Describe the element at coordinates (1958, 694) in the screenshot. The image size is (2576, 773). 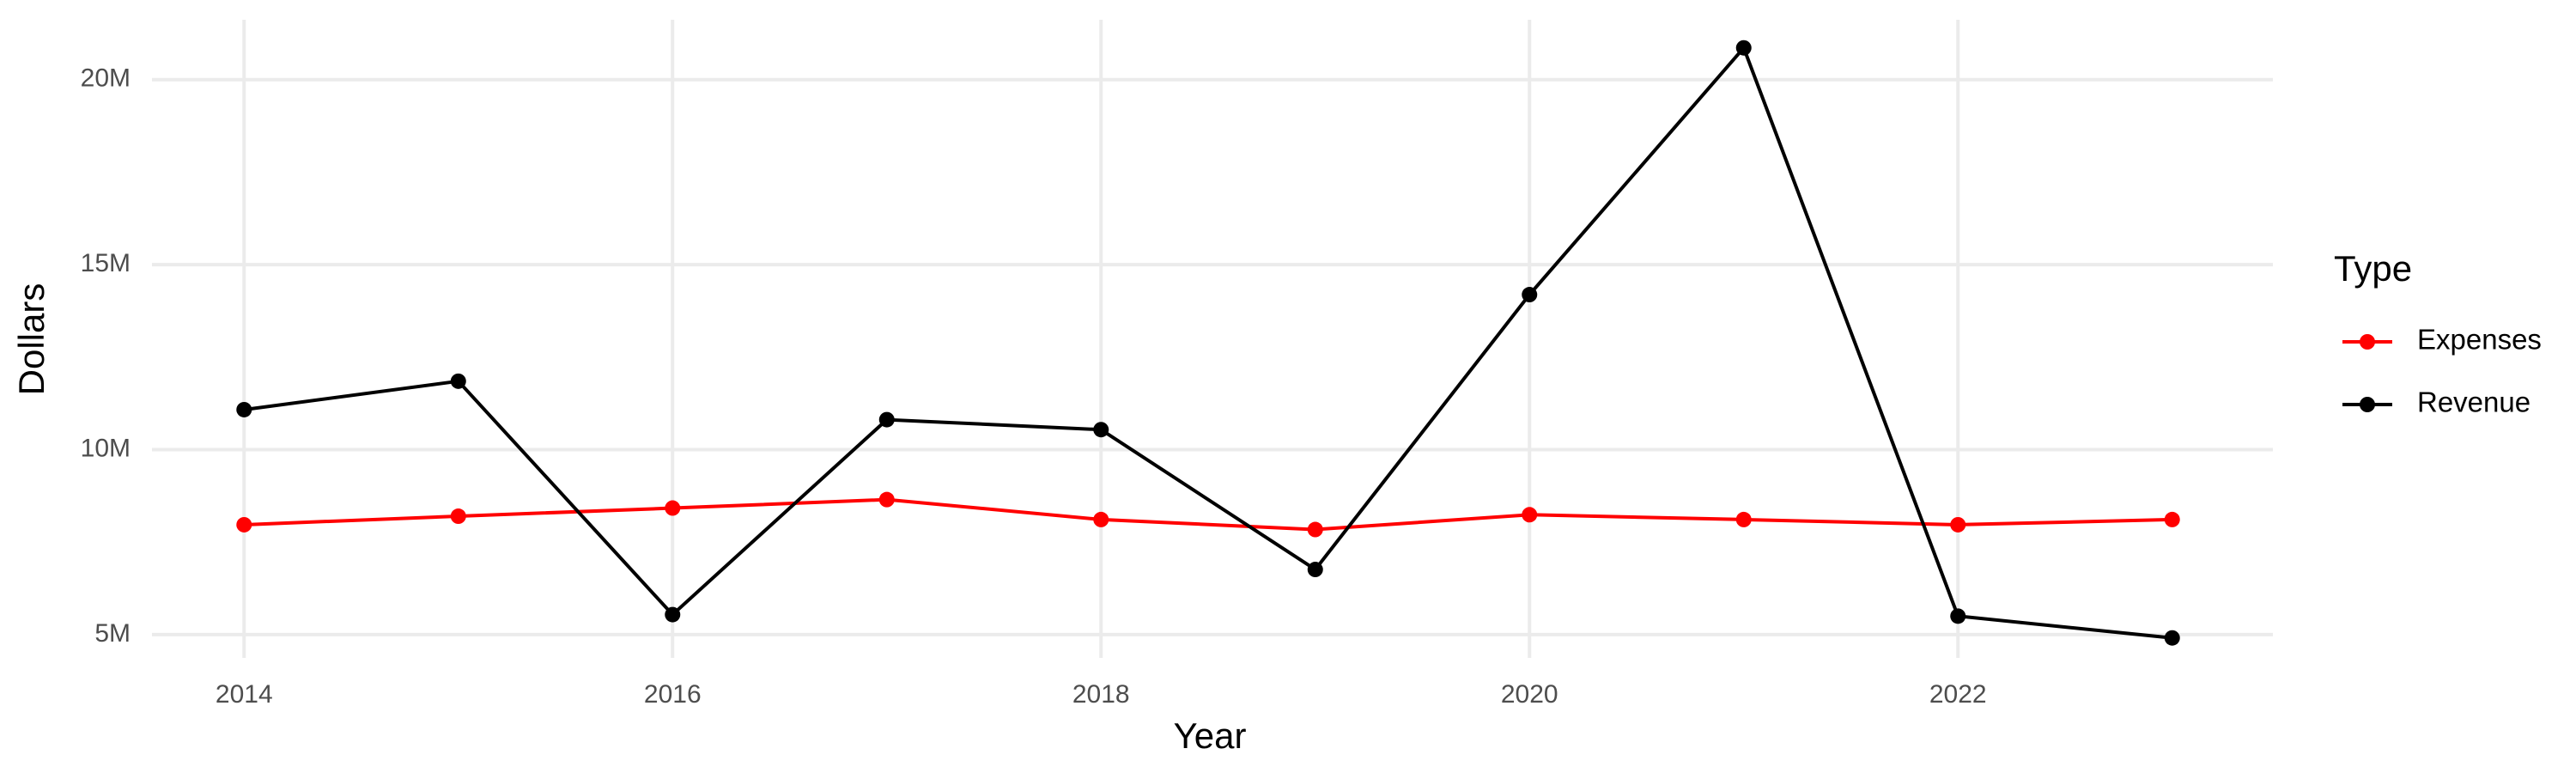
I see `x-tick-label: 2022` at that location.